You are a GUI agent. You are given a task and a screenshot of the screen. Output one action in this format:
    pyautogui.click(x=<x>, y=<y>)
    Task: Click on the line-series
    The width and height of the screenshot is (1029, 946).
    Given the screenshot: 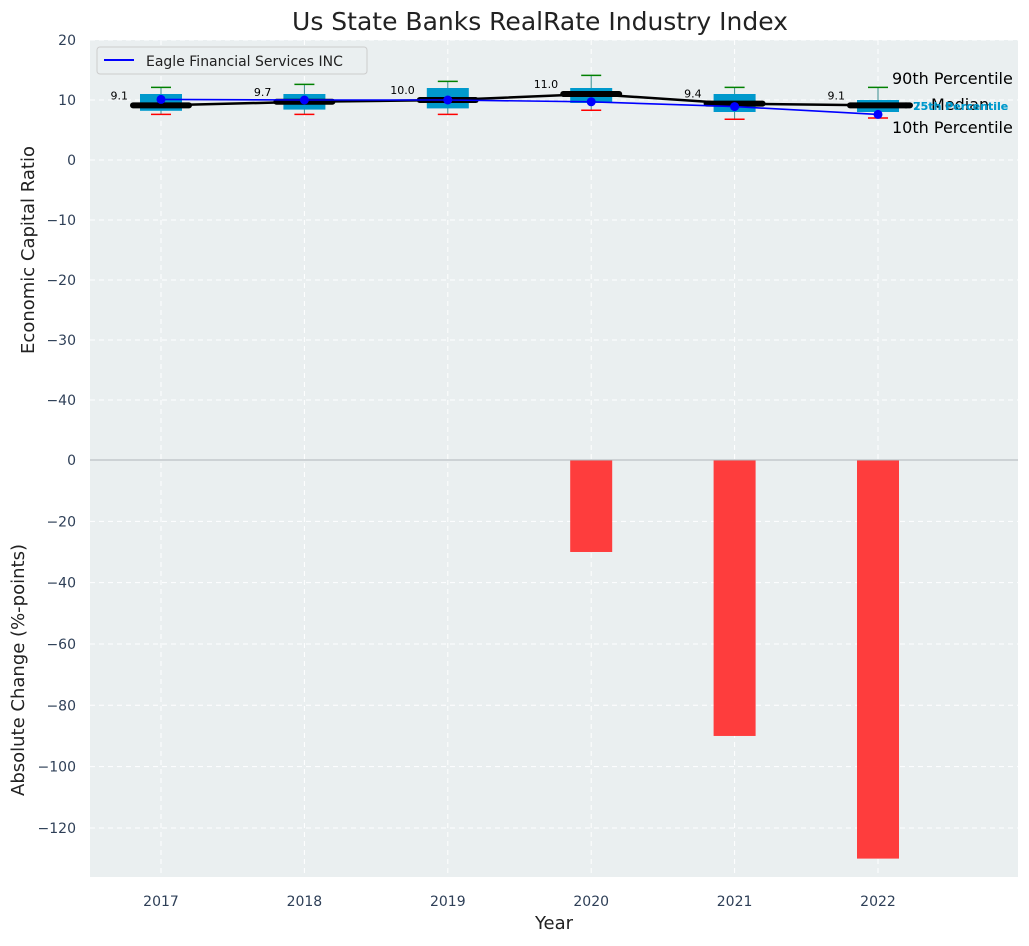 What is the action you would take?
    pyautogui.click(x=534, y=105)
    